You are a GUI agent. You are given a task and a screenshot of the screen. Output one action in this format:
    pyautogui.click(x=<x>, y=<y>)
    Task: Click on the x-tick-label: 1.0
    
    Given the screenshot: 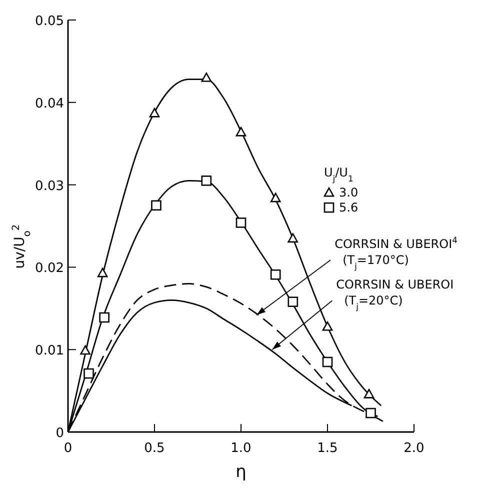 What is the action you would take?
    pyautogui.click(x=241, y=448)
    